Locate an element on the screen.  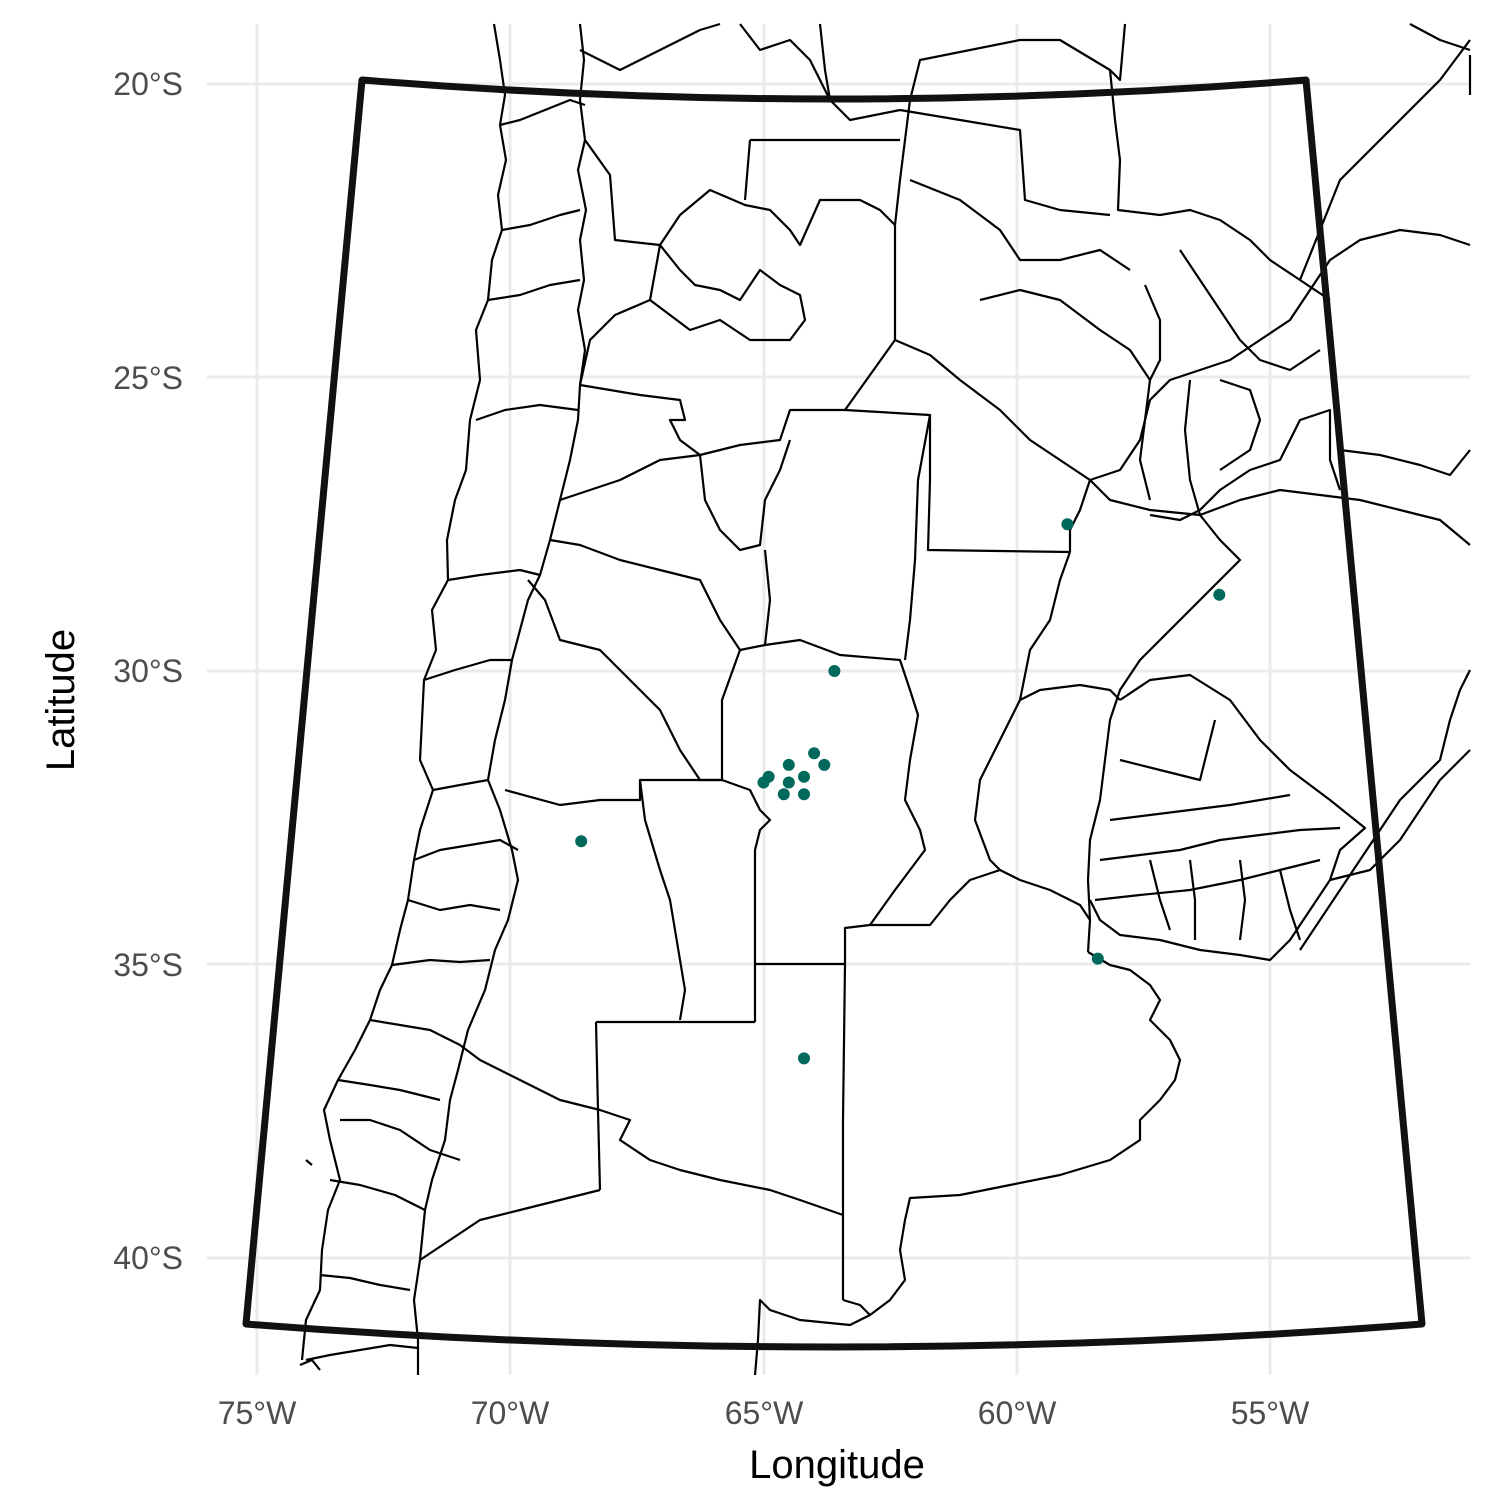
atlantic-coastline is located at coordinates (1025, 1133).